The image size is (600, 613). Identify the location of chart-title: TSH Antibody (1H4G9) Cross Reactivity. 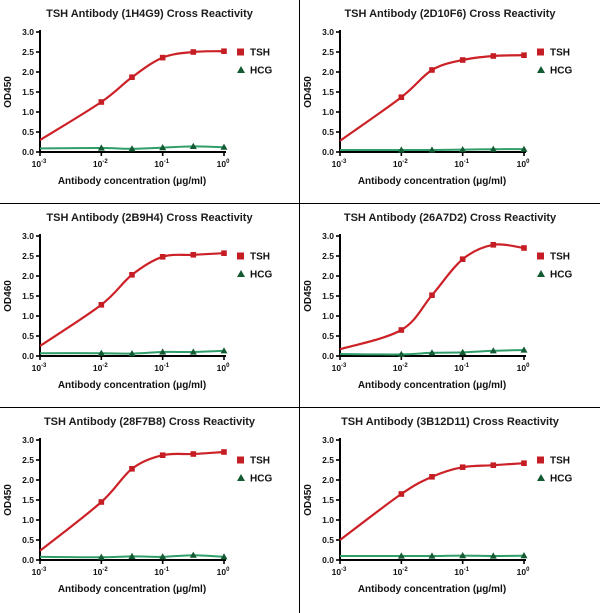
(149, 14).